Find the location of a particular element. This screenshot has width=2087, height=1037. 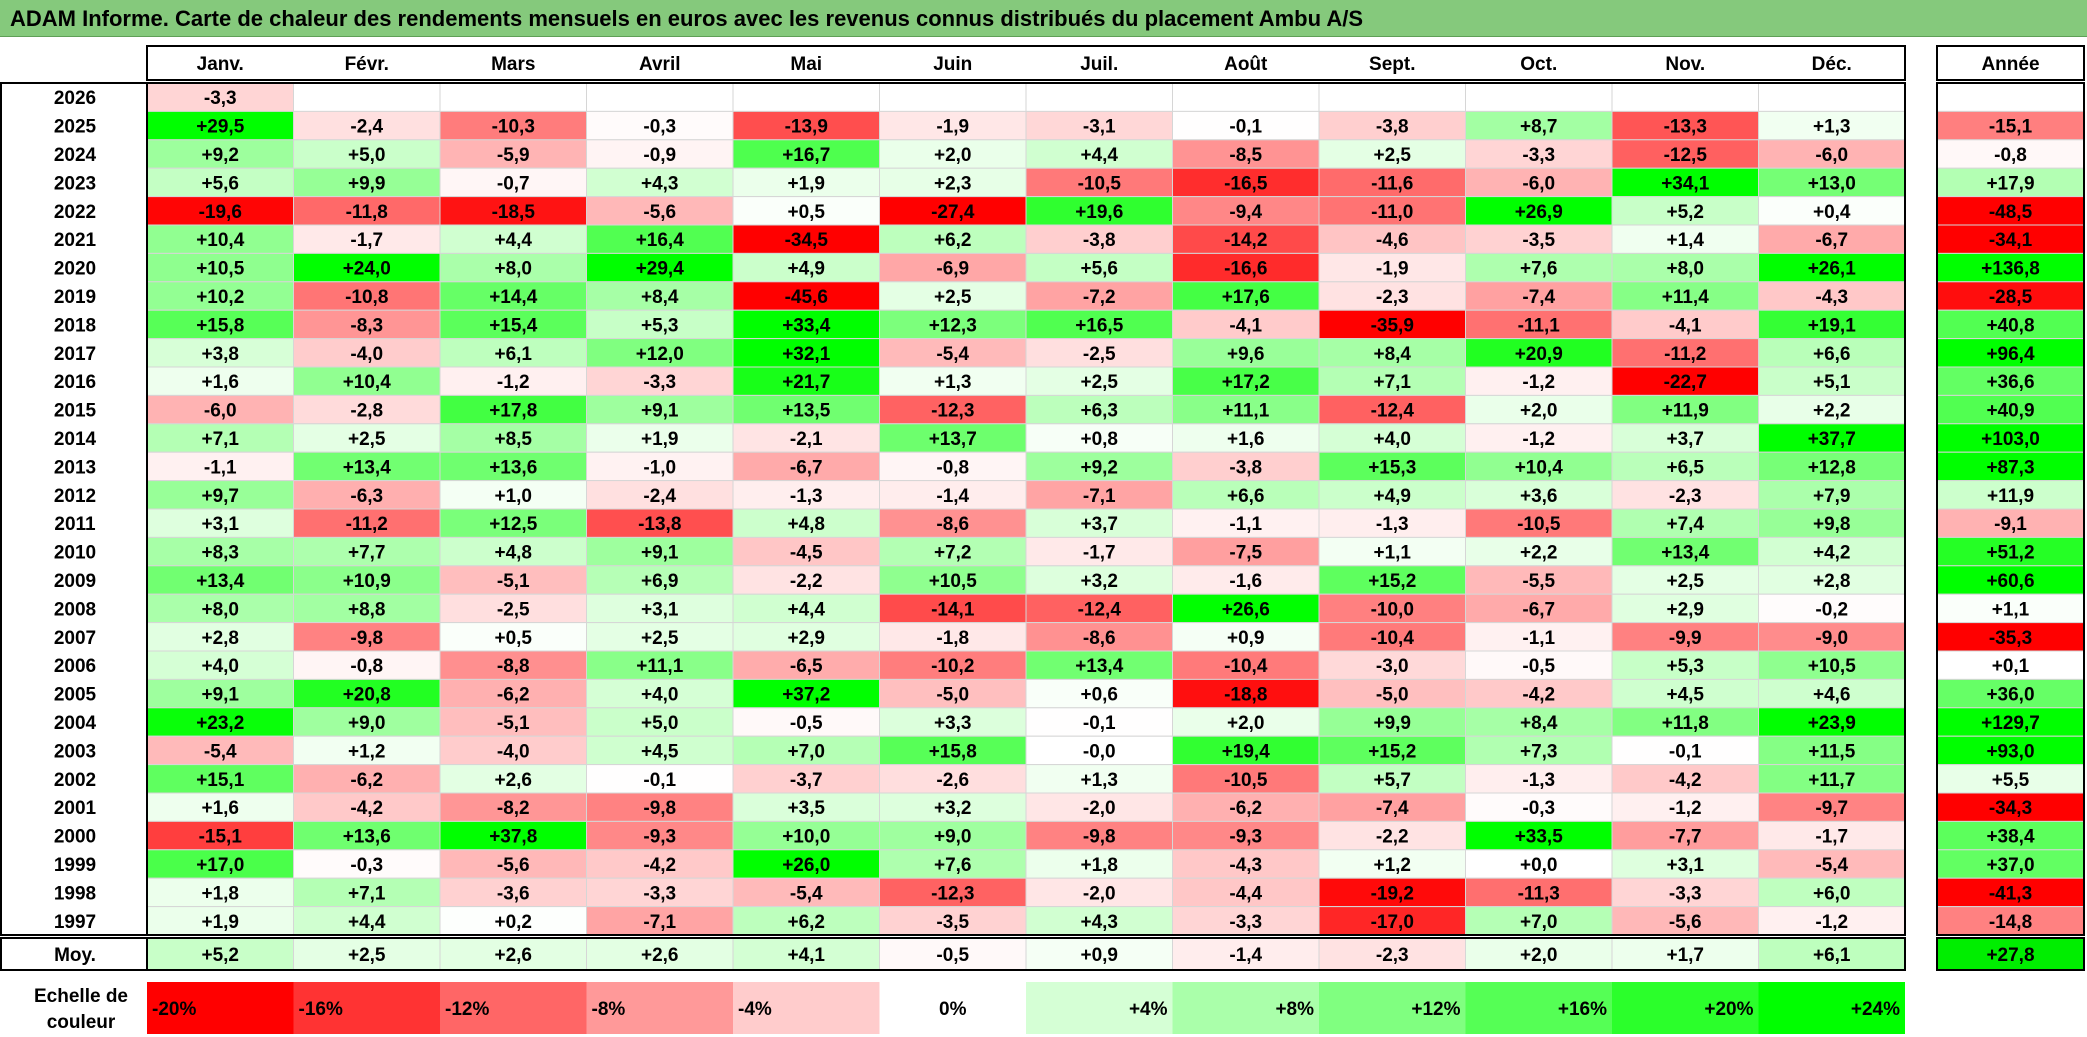

month-header: Avril is located at coordinates (660, 64).